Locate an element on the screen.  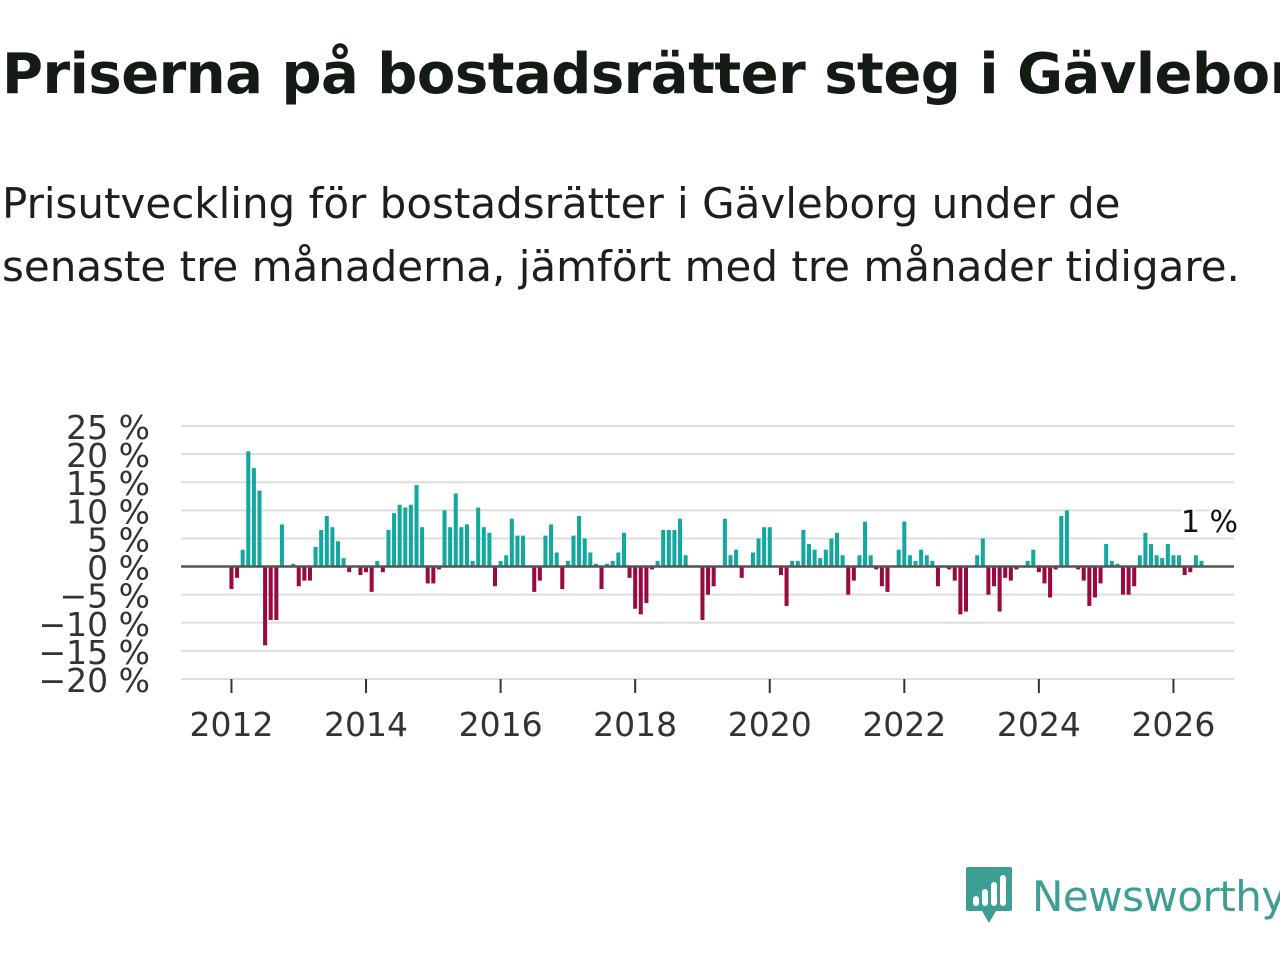
y-tick-label: 5 % is located at coordinates (118, 539).